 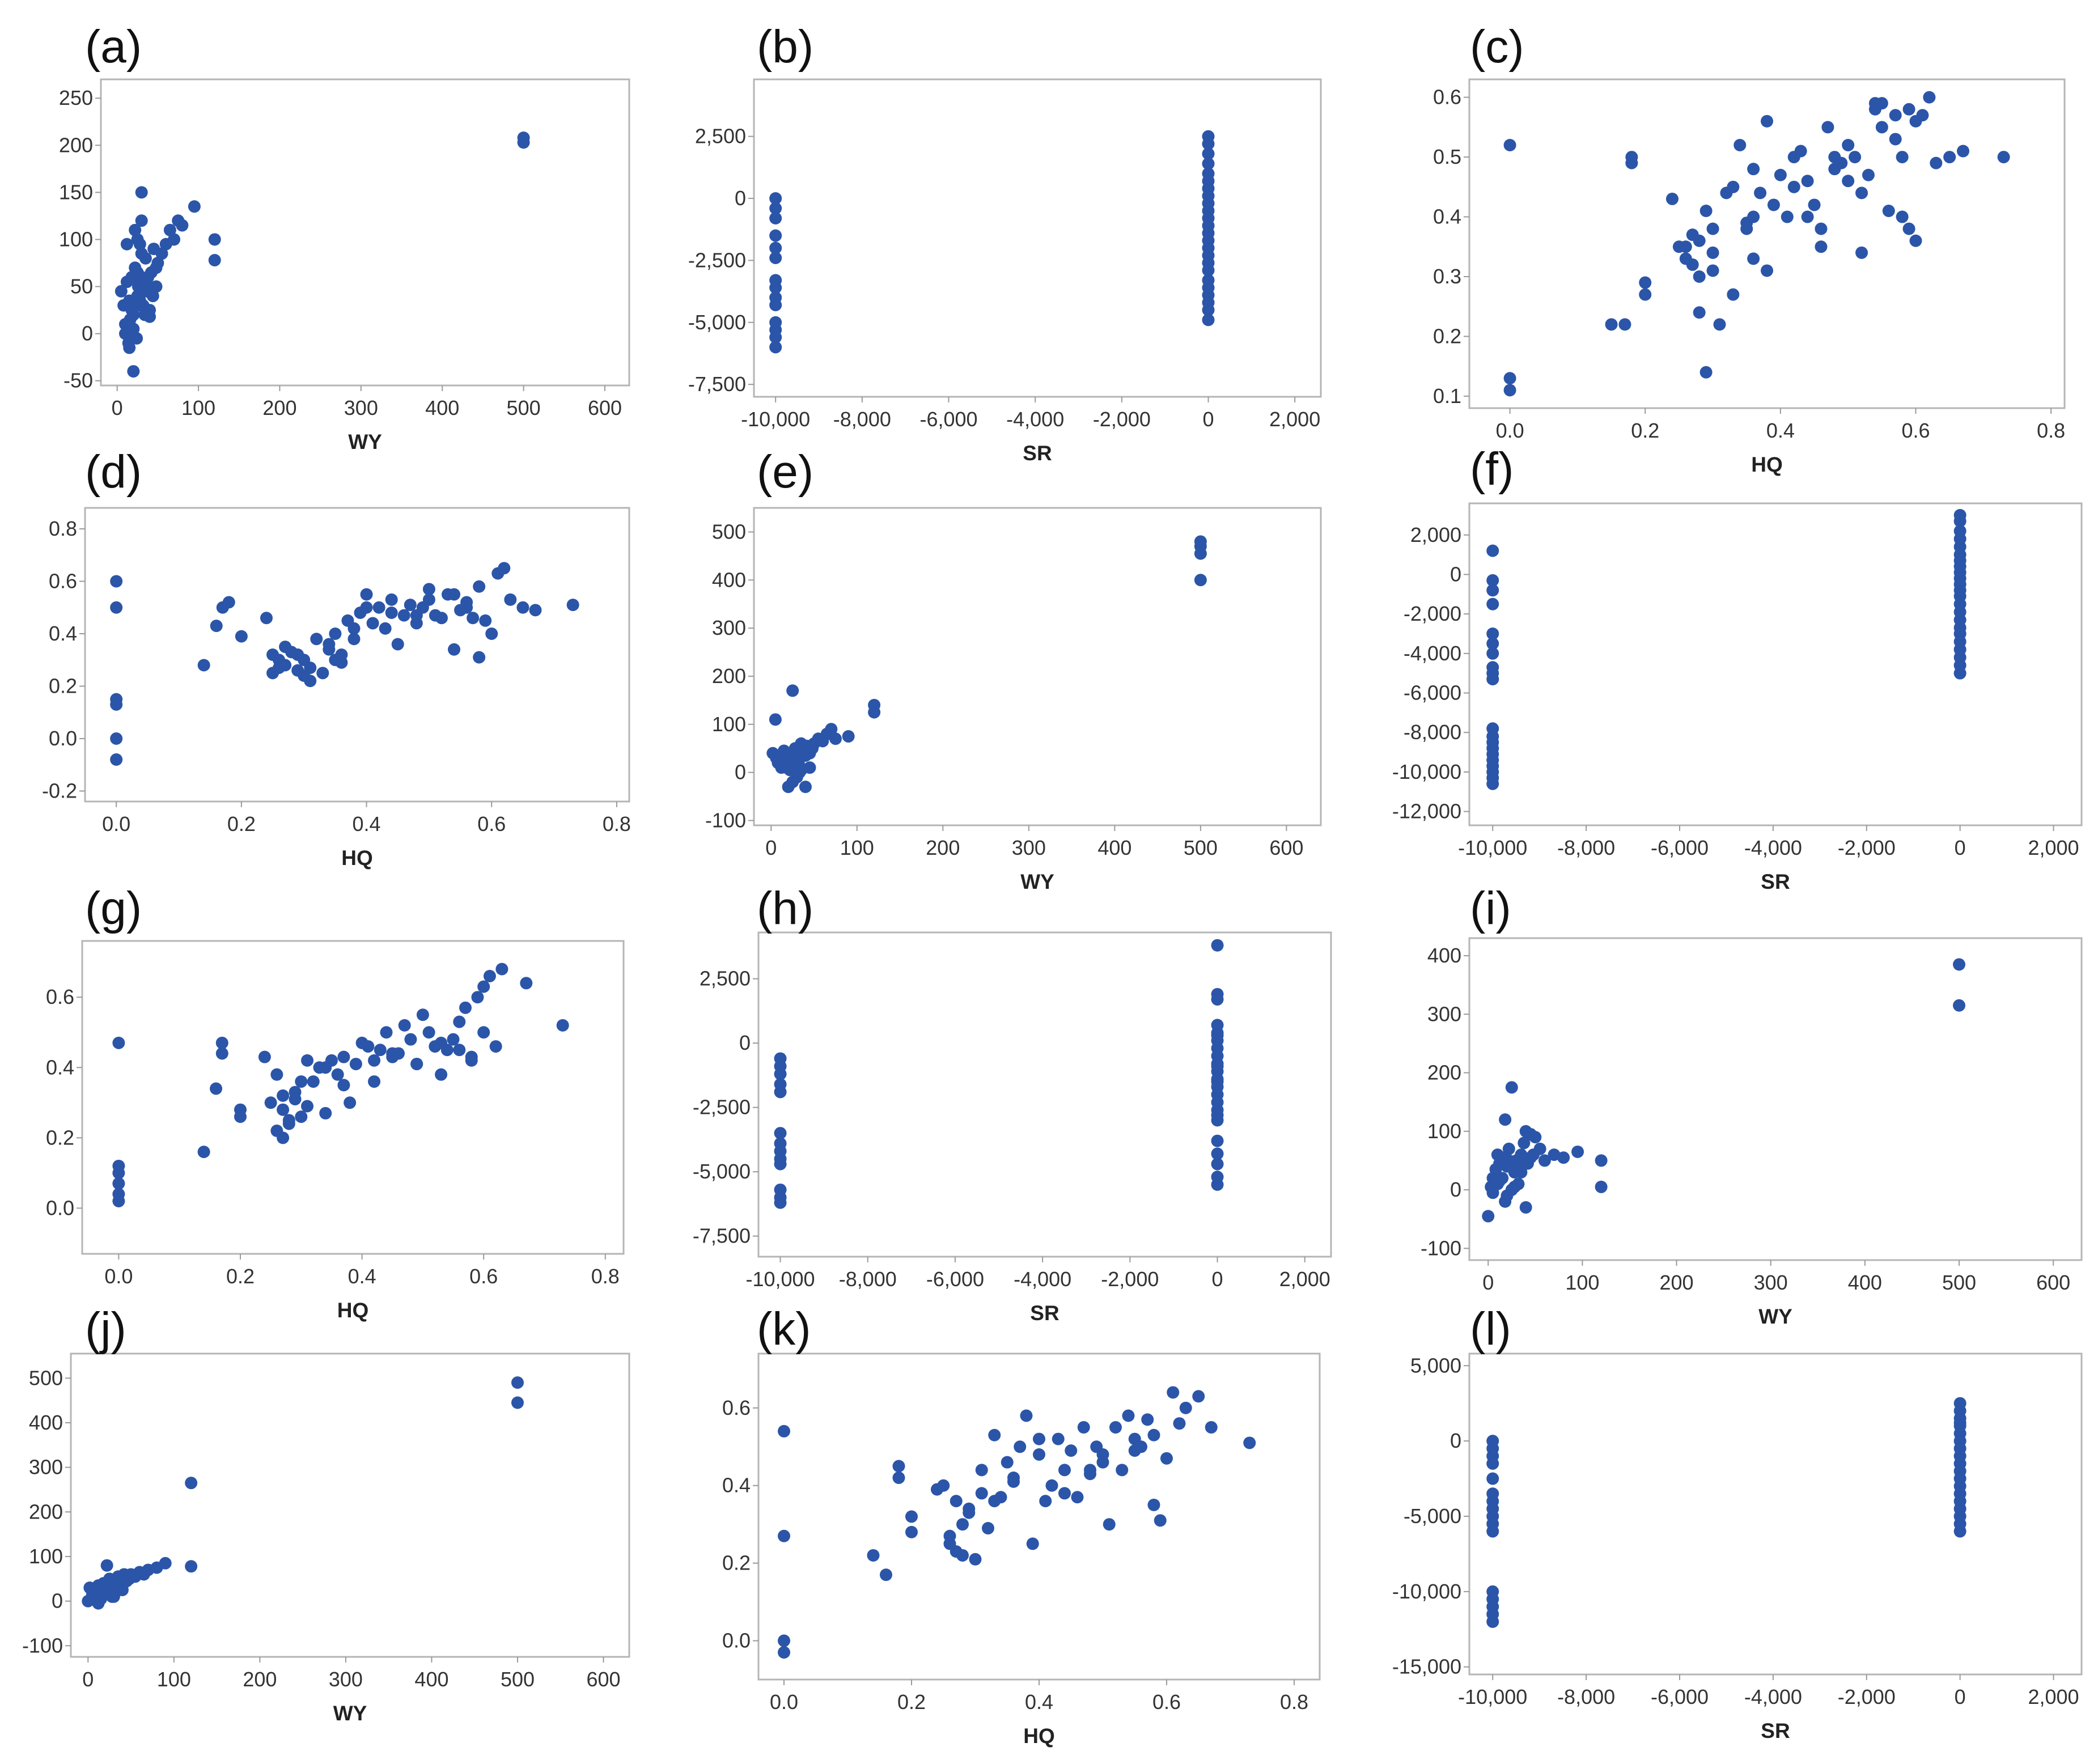 What do you see at coordinates (722, 1236) in the screenshot?
I see `y-tick-label: -7,500` at bounding box center [722, 1236].